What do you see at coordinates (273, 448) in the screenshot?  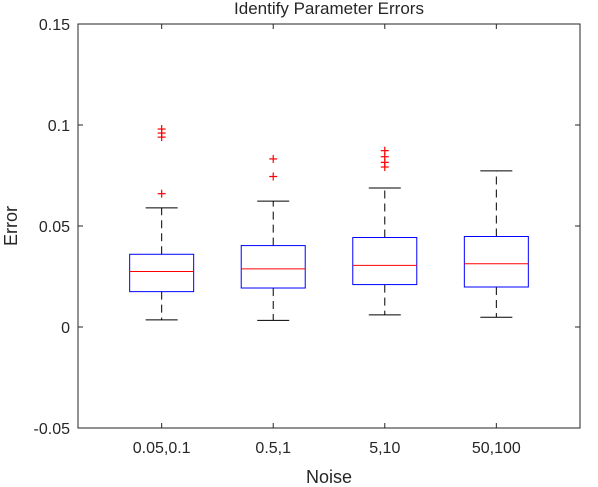 I see `x-tick-label: 0.5,1` at bounding box center [273, 448].